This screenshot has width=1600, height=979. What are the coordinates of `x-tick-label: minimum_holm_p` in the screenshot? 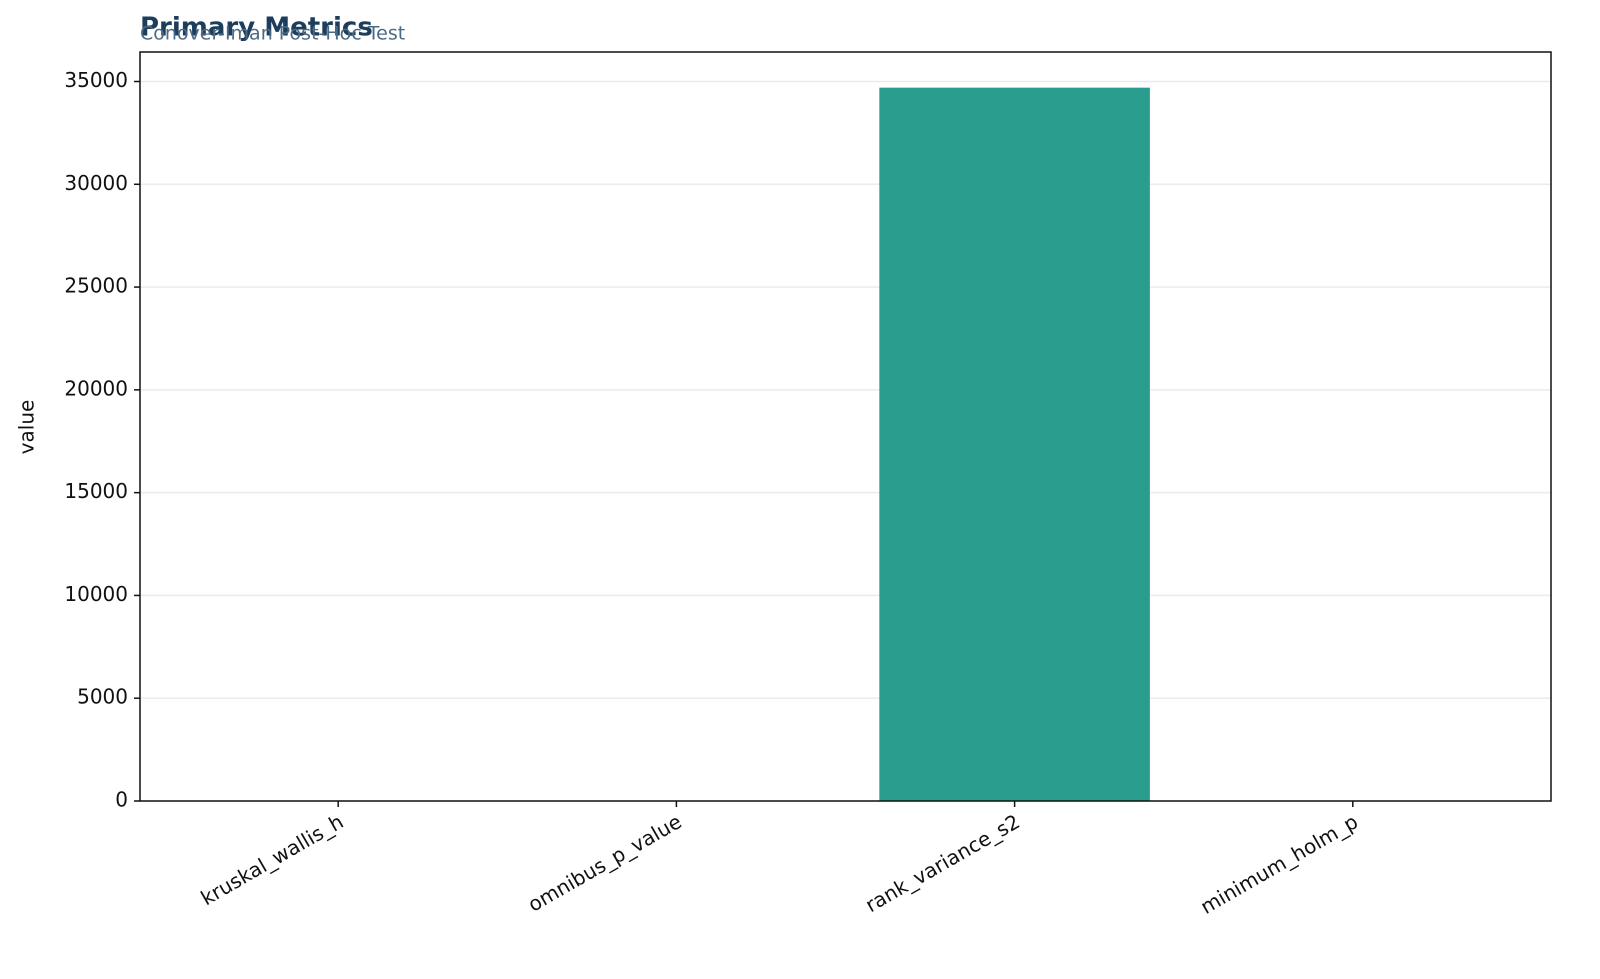 It's located at (1279, 864).